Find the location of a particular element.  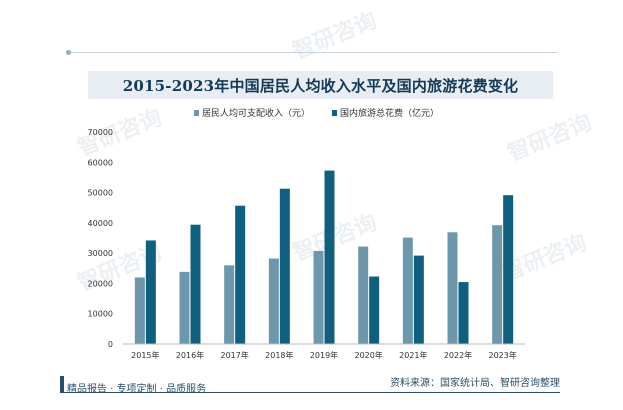

x-tick-label: 2018年 is located at coordinates (279, 355).